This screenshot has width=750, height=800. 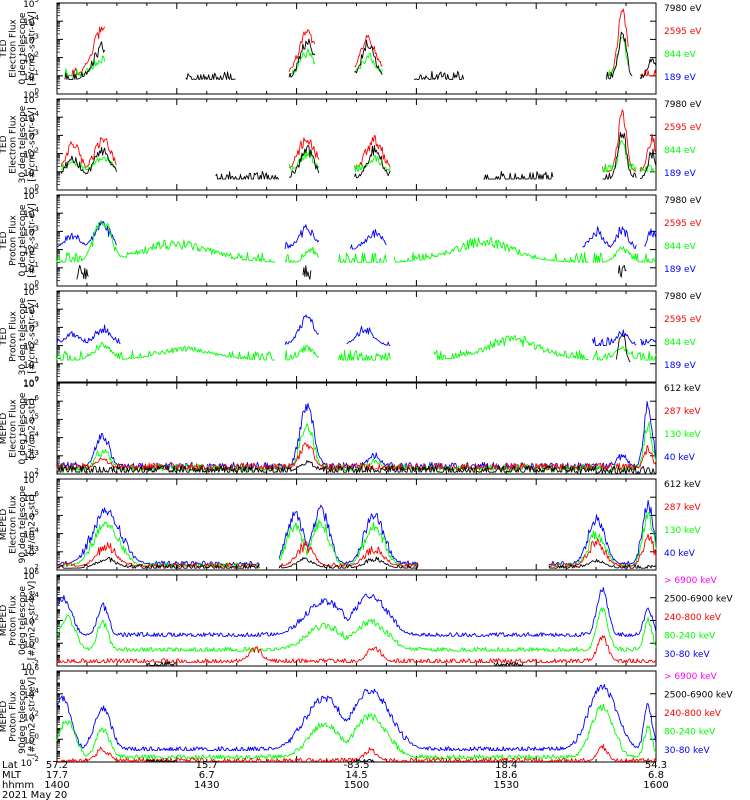 I want to click on x-tick-label-hhmm: 1500, so click(x=356, y=785).